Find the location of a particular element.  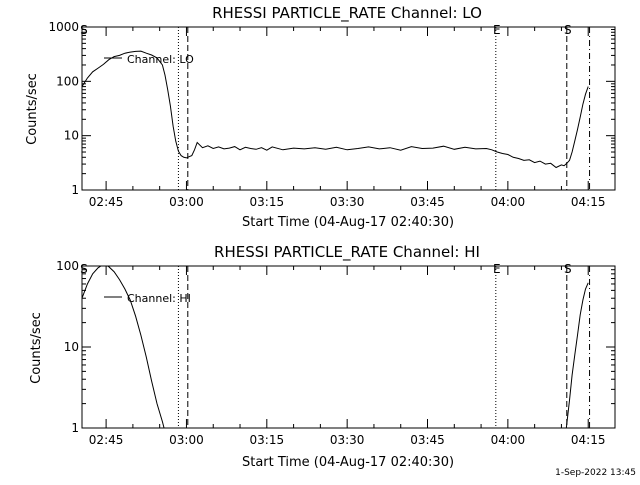

hi-x-tick-label: 02:45 is located at coordinates (106, 440).